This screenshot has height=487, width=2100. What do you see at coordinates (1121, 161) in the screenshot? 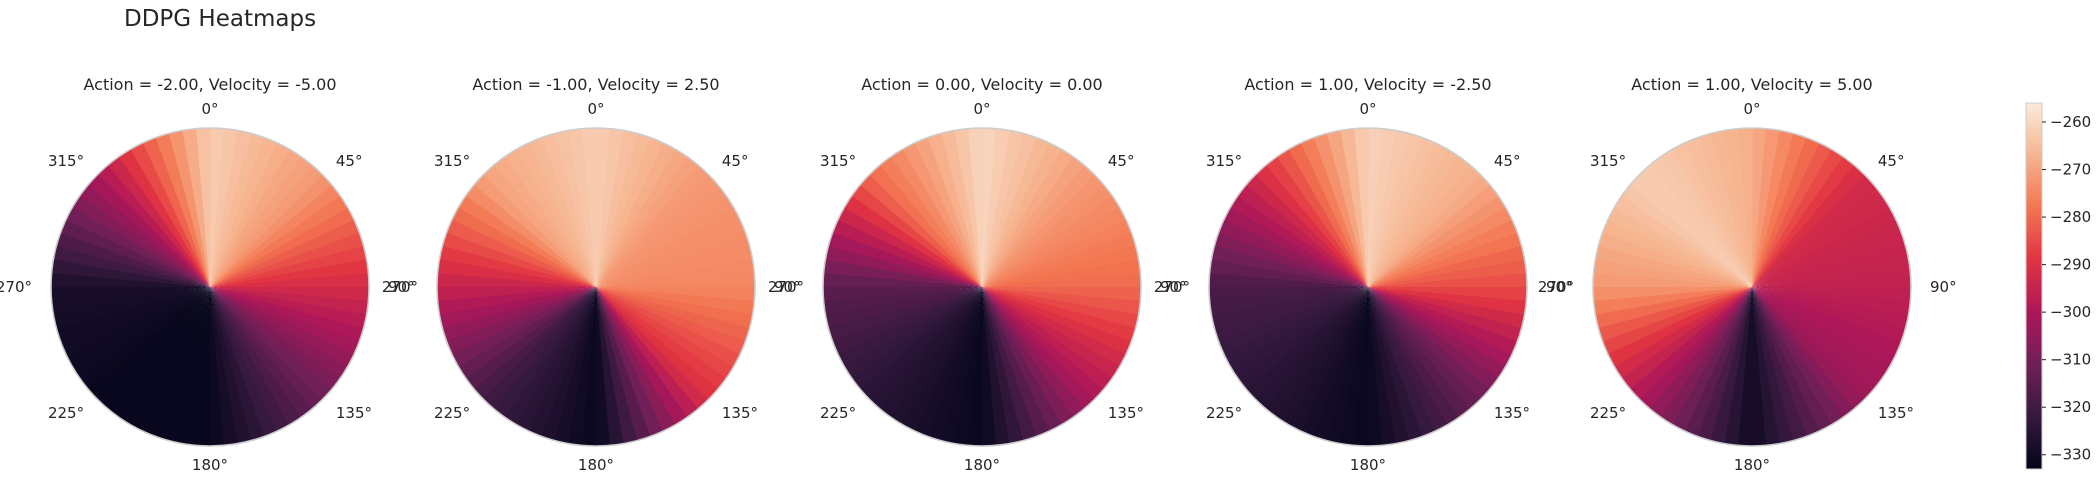
I see `theta-tick-label: 45°` at bounding box center [1121, 161].